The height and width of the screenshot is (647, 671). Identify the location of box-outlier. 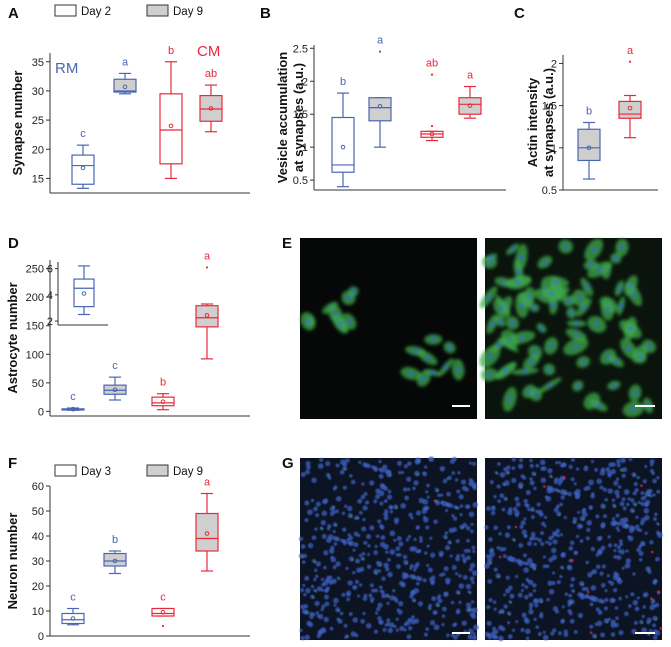
(630, 61).